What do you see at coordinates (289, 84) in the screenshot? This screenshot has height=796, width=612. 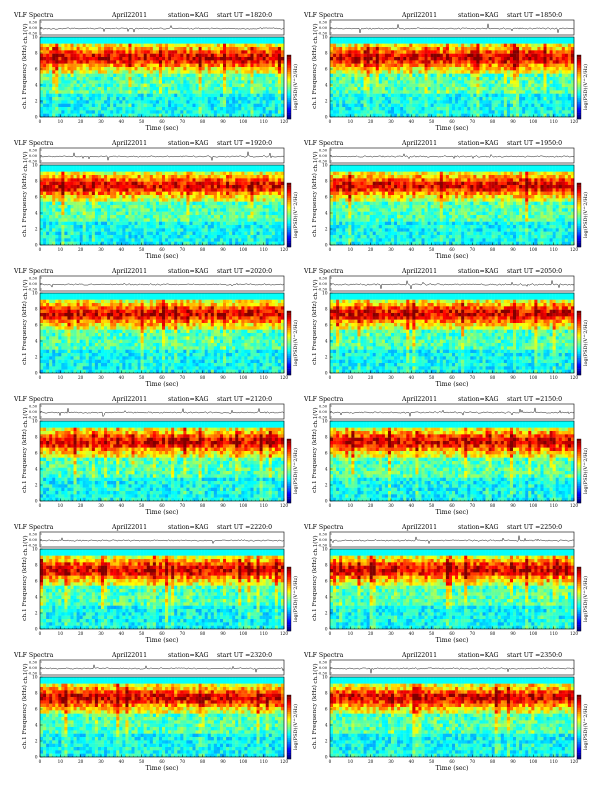 I see `colorbar-step` at bounding box center [289, 84].